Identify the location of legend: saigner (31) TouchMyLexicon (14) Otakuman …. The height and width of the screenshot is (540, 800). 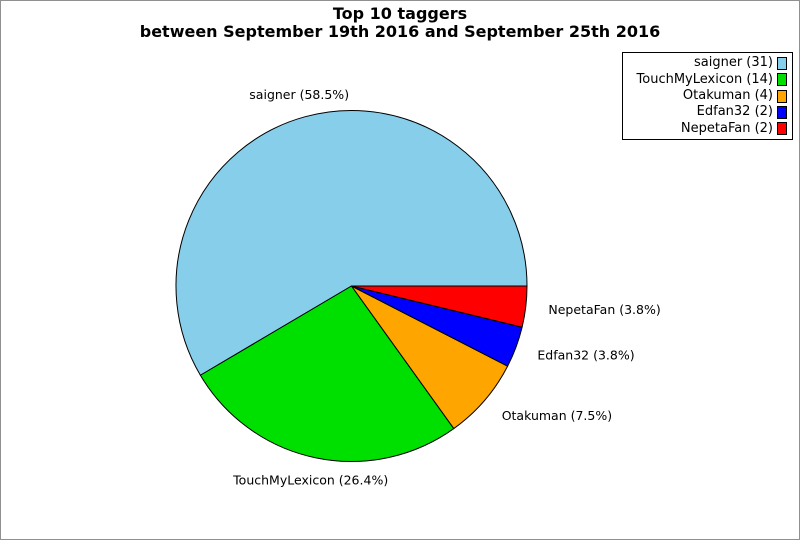
(707, 96).